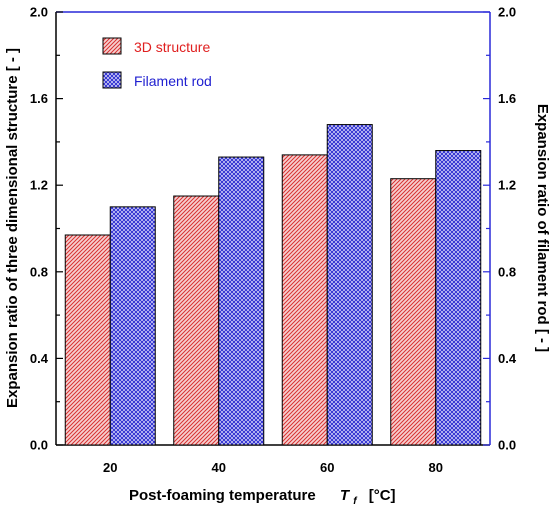 Image resolution: width=550 pixels, height=521 pixels. Describe the element at coordinates (355, 501) in the screenshot. I see `x-axis-title-subscript: f` at that location.